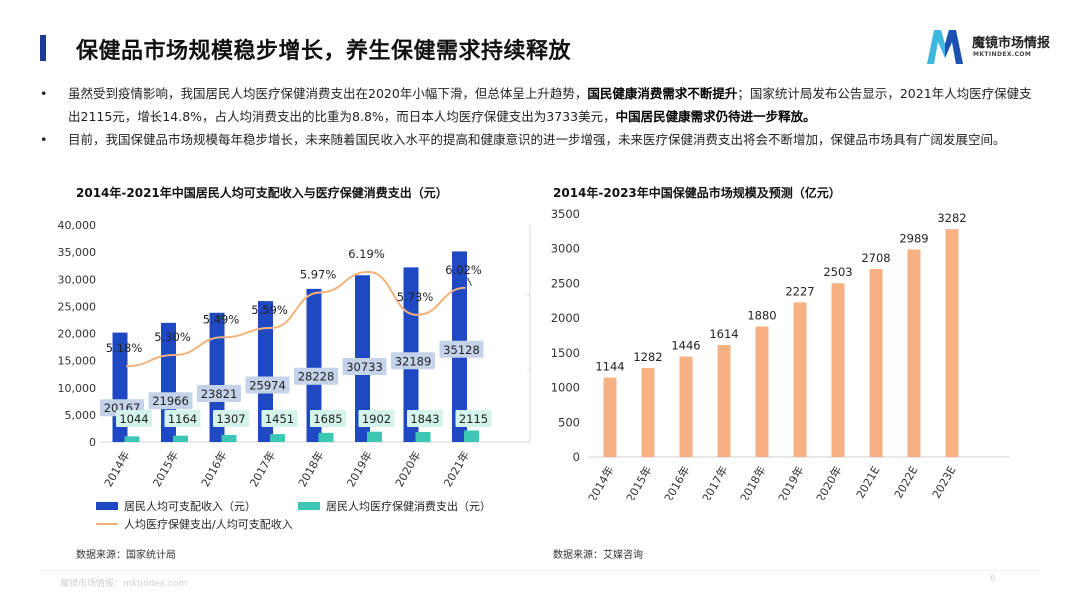 The image size is (1080, 608). I want to click on logo-url: MKTINDEX.COM, so click(1002, 54).